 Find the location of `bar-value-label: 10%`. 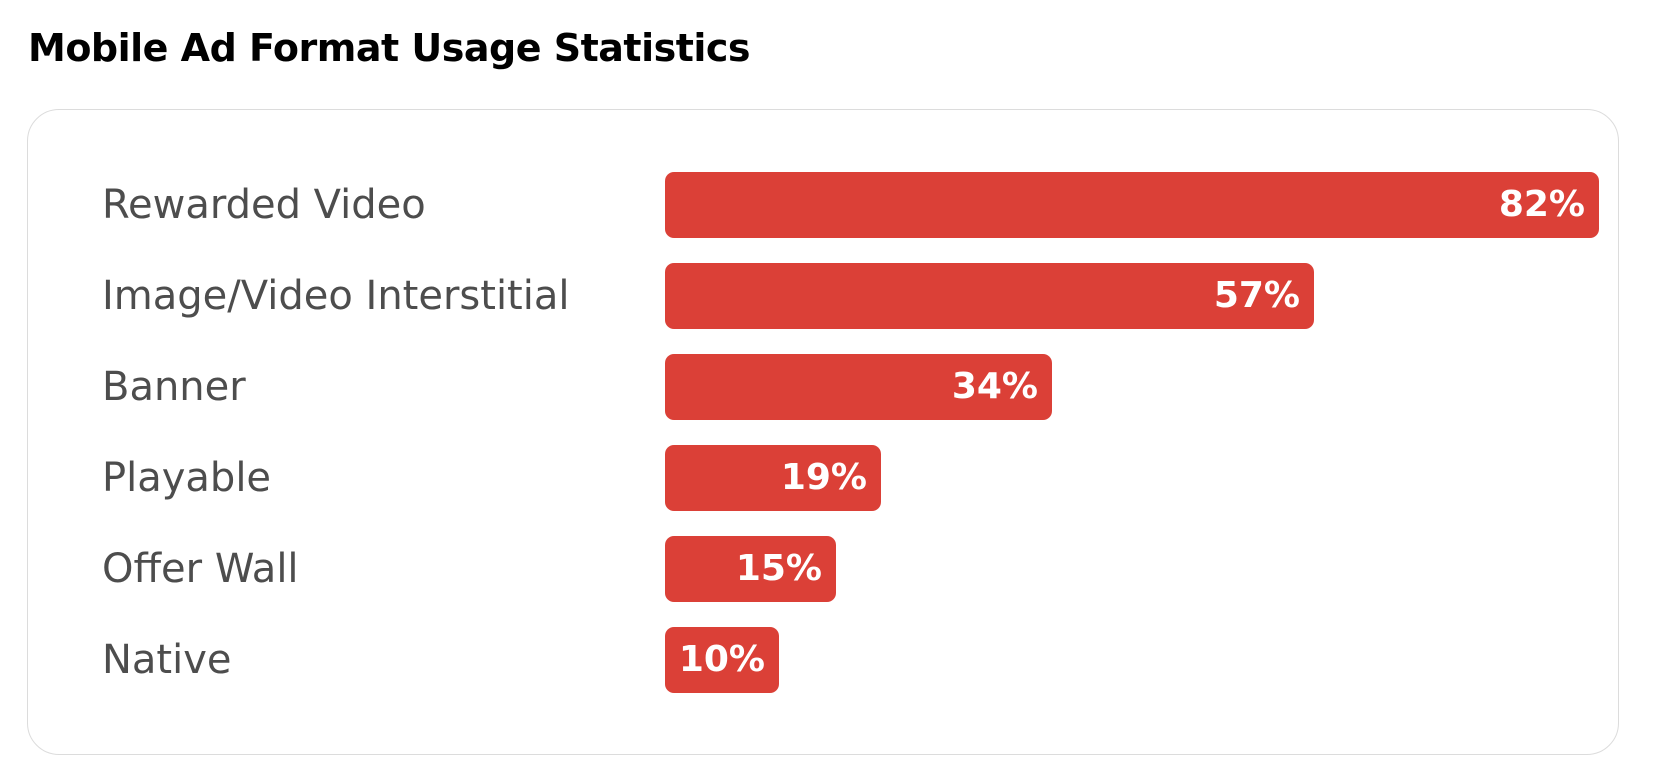

bar-value-label: 10% is located at coordinates (721, 659).